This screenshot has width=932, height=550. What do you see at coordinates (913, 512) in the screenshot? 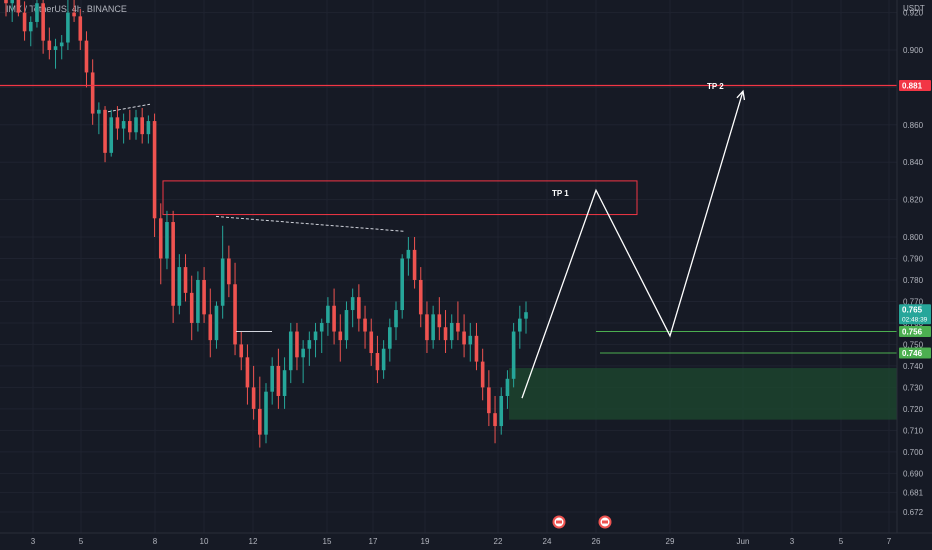
I see `y-tick-label-0: 0.672` at bounding box center [913, 512].